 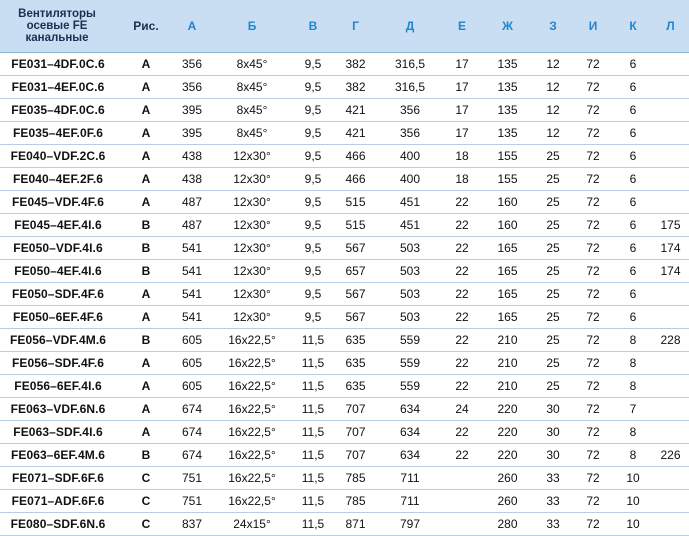 What do you see at coordinates (60, 524) in the screenshot?
I see `model-cell: FE080–SDF.6N.6` at bounding box center [60, 524].